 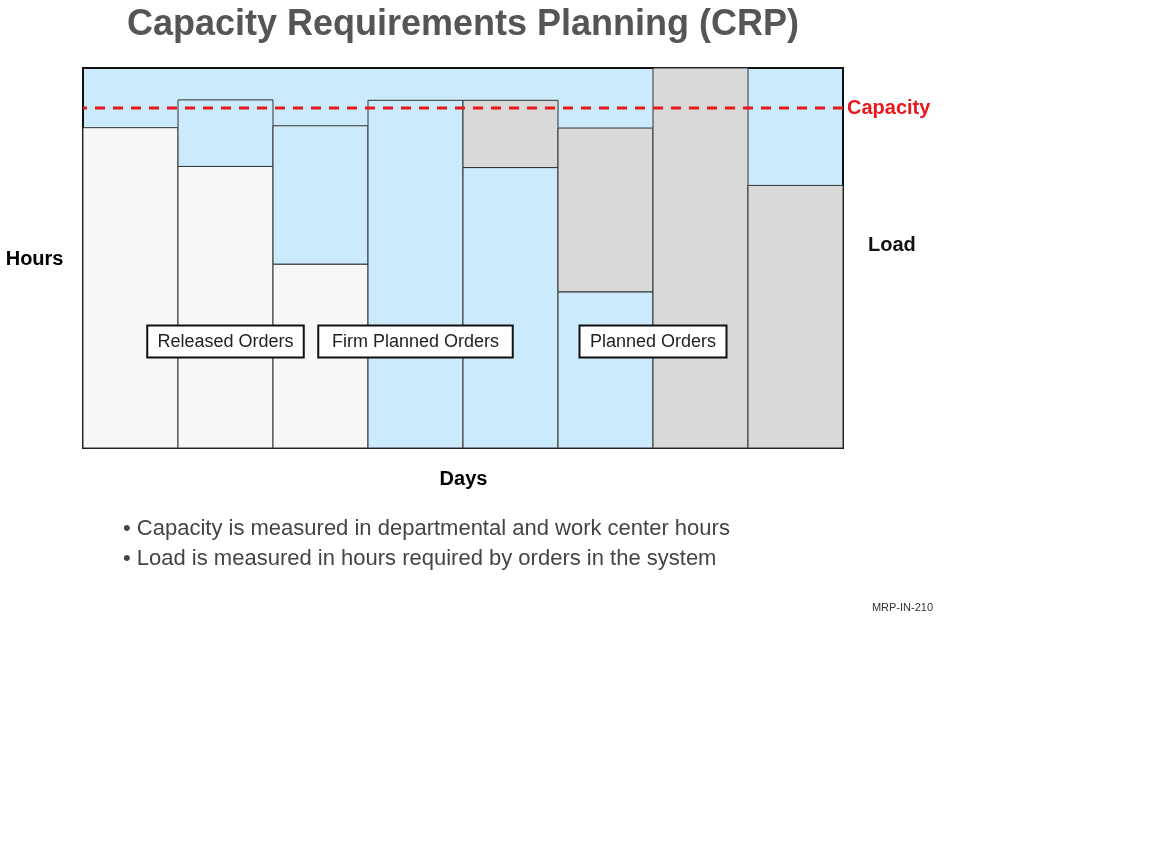 What do you see at coordinates (415, 340) in the screenshot?
I see `series-label: Firm Planned Orders` at bounding box center [415, 340].